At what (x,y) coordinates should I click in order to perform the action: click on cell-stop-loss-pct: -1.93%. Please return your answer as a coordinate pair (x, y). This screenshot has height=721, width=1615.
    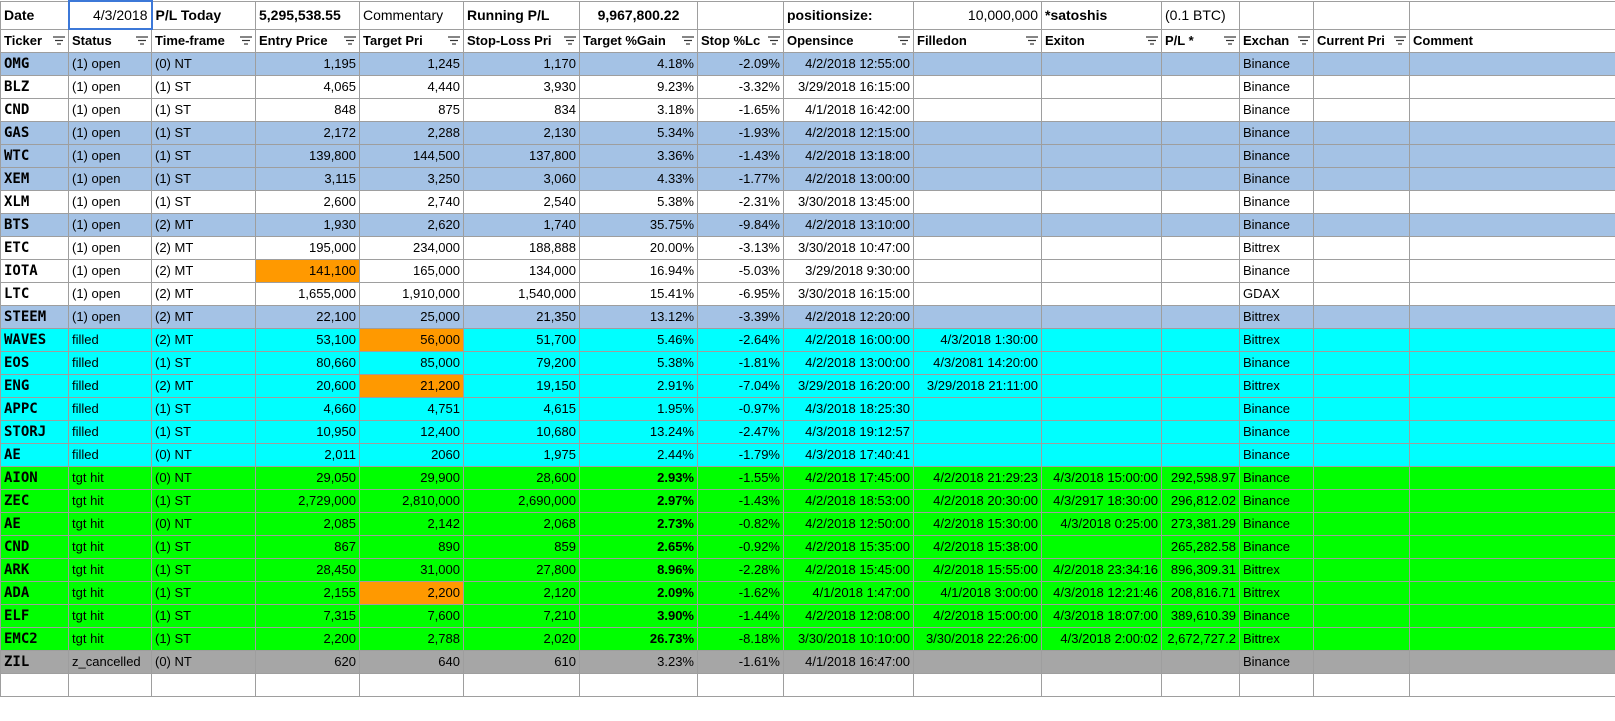
    Looking at the image, I should click on (740, 133).